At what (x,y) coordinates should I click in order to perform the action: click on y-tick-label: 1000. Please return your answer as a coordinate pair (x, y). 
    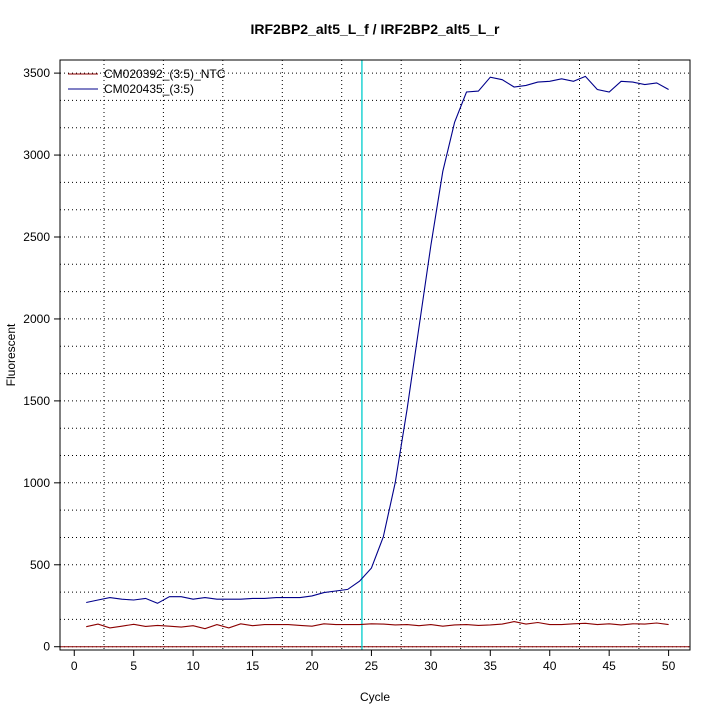
    Looking at the image, I should click on (36, 483).